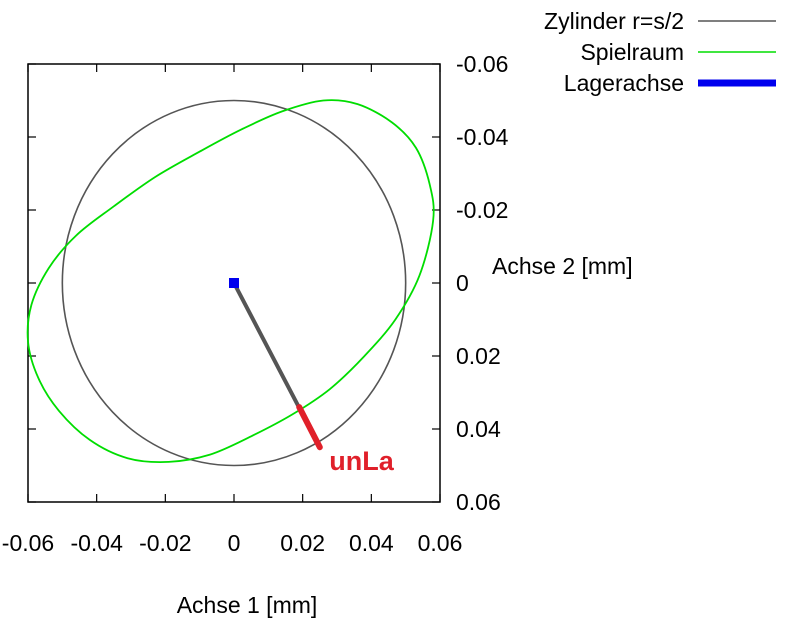 The height and width of the screenshot is (630, 794). What do you see at coordinates (482, 137) in the screenshot?
I see `y-tick-label: -0.04` at bounding box center [482, 137].